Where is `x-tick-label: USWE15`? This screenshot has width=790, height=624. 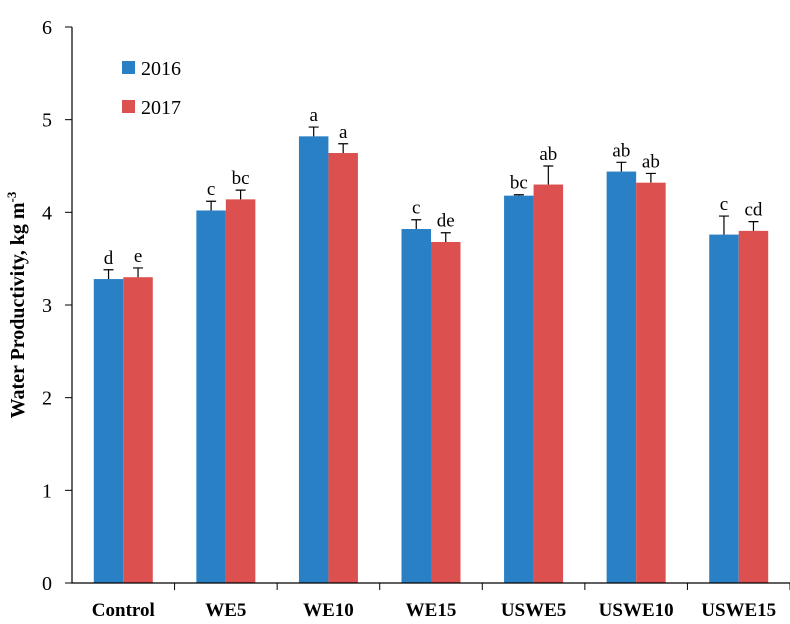 x-tick-label: USWE15 is located at coordinates (738, 610).